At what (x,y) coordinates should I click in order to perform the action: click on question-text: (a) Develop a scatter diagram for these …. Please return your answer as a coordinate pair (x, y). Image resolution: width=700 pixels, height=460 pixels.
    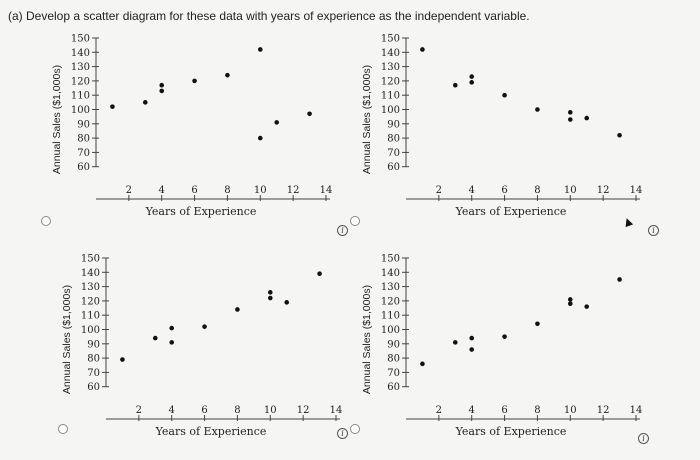
    Looking at the image, I should click on (269, 16).